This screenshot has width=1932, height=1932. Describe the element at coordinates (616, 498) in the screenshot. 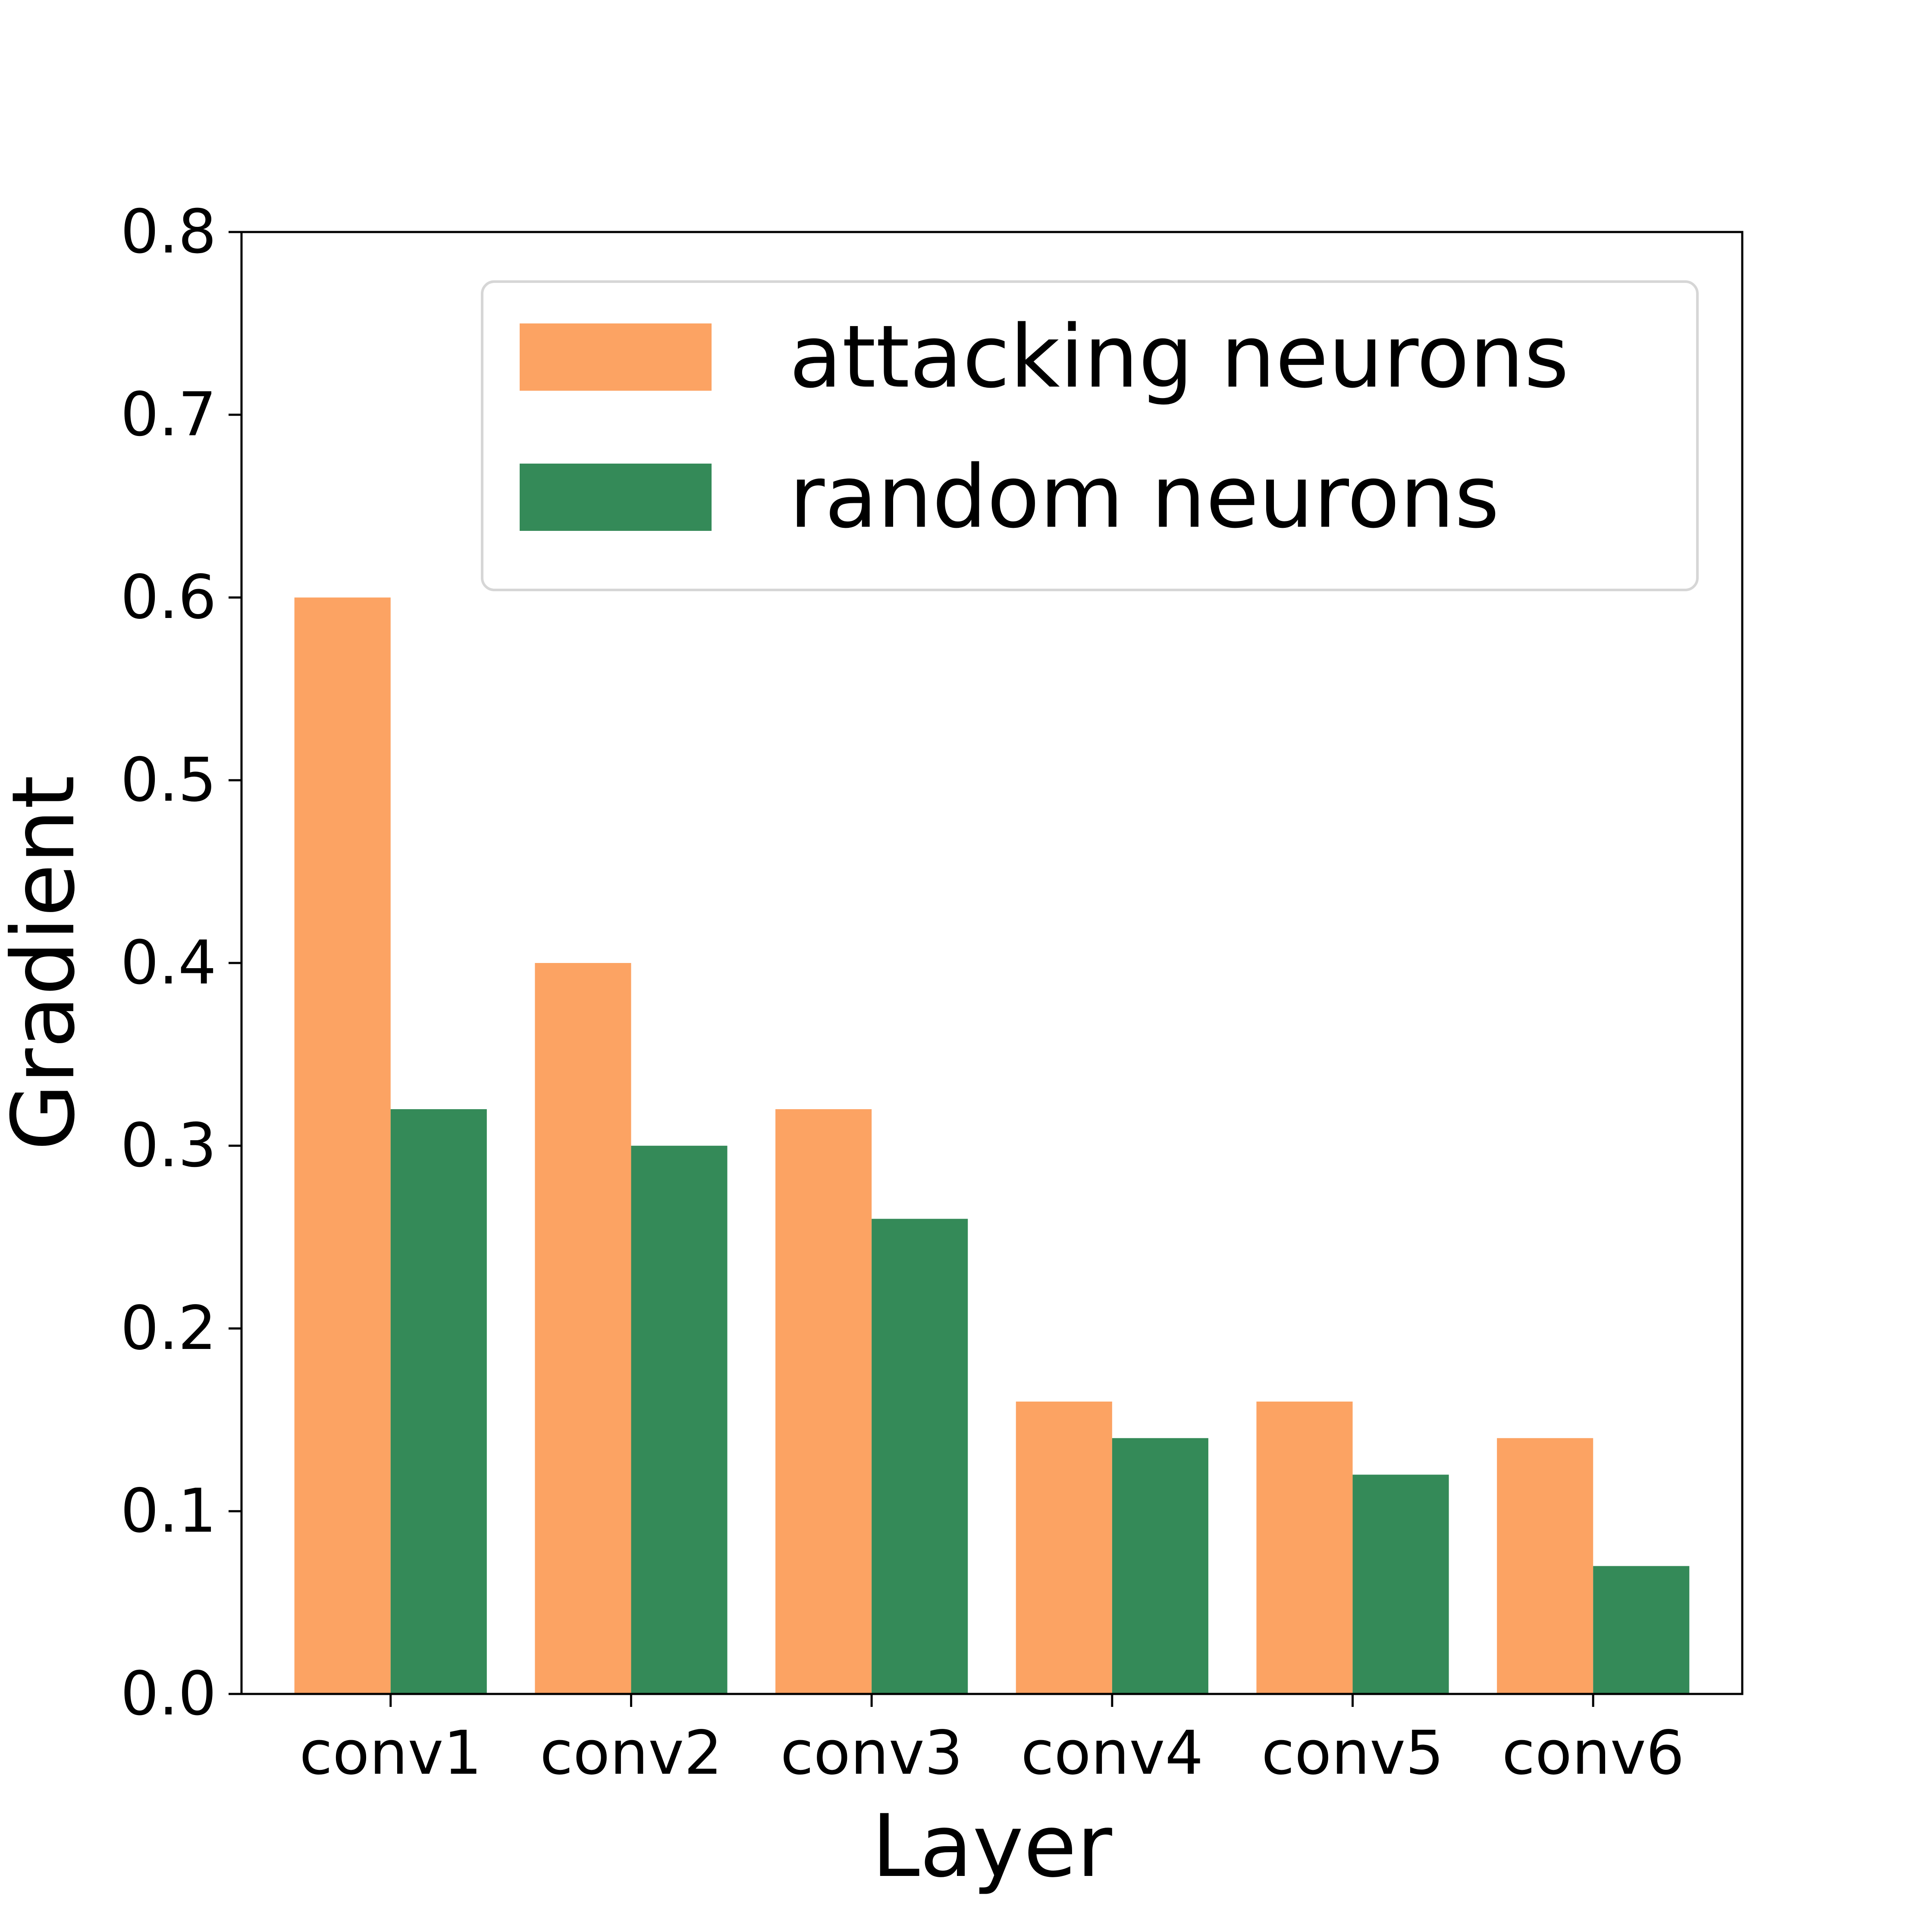

I see `legend-swatch-random-neurons` at that location.